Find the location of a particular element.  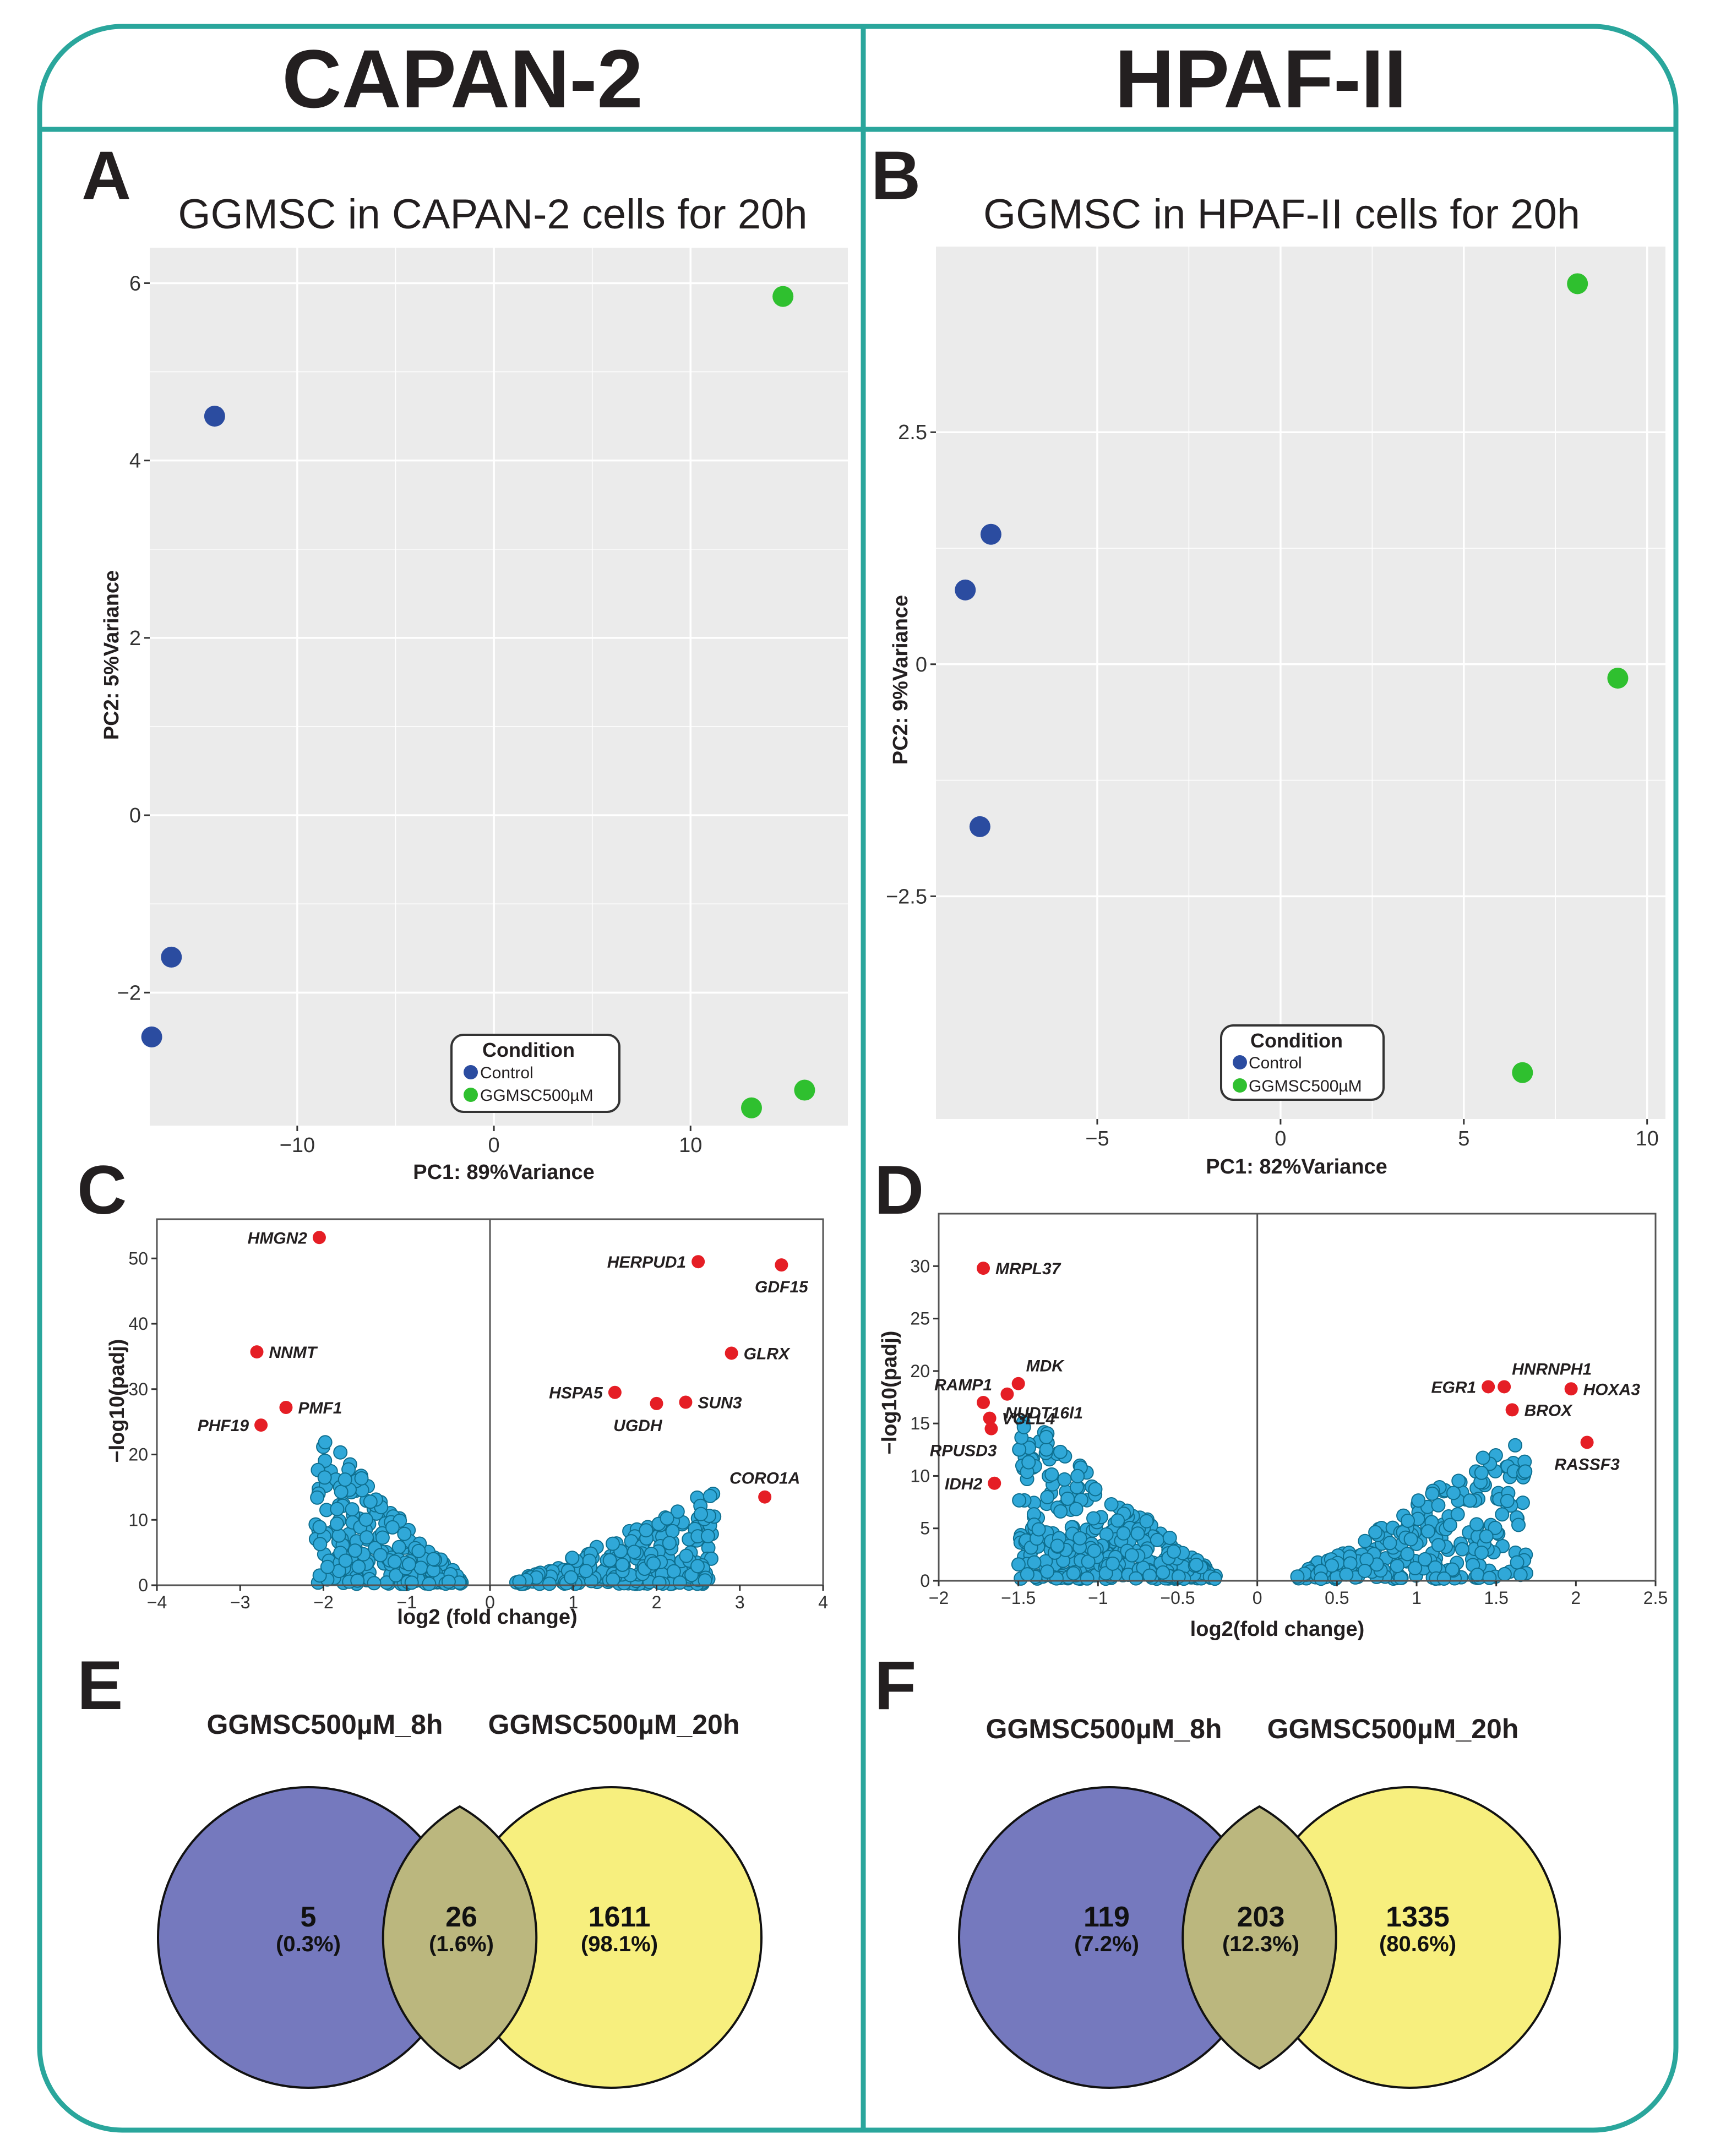

panel-letter-A: A is located at coordinates (106, 176).